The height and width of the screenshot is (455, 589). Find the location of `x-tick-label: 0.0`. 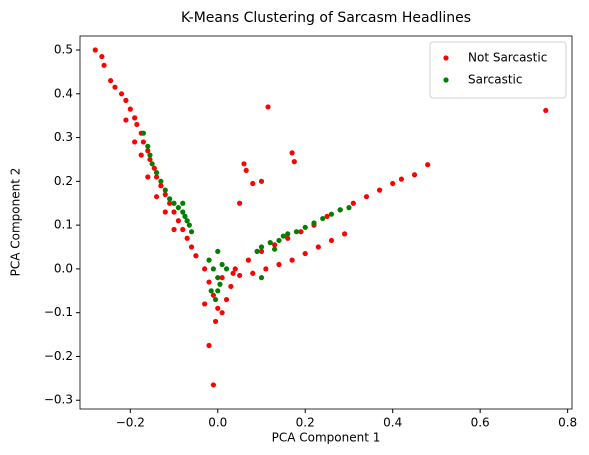

x-tick-label: 0.0 is located at coordinates (217, 423).